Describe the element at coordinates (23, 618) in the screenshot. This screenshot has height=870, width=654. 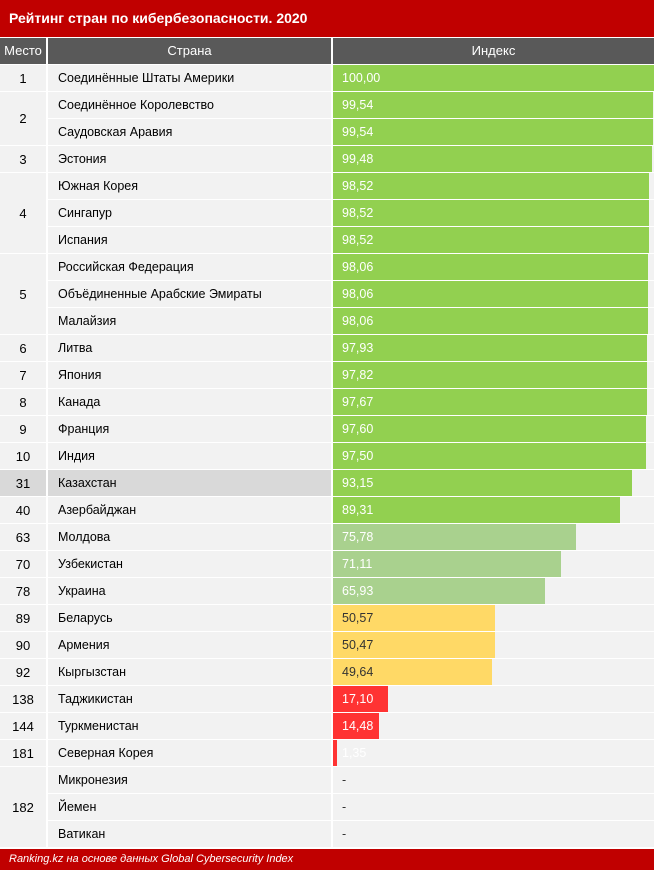
I see `rank-cell: 89` at that location.